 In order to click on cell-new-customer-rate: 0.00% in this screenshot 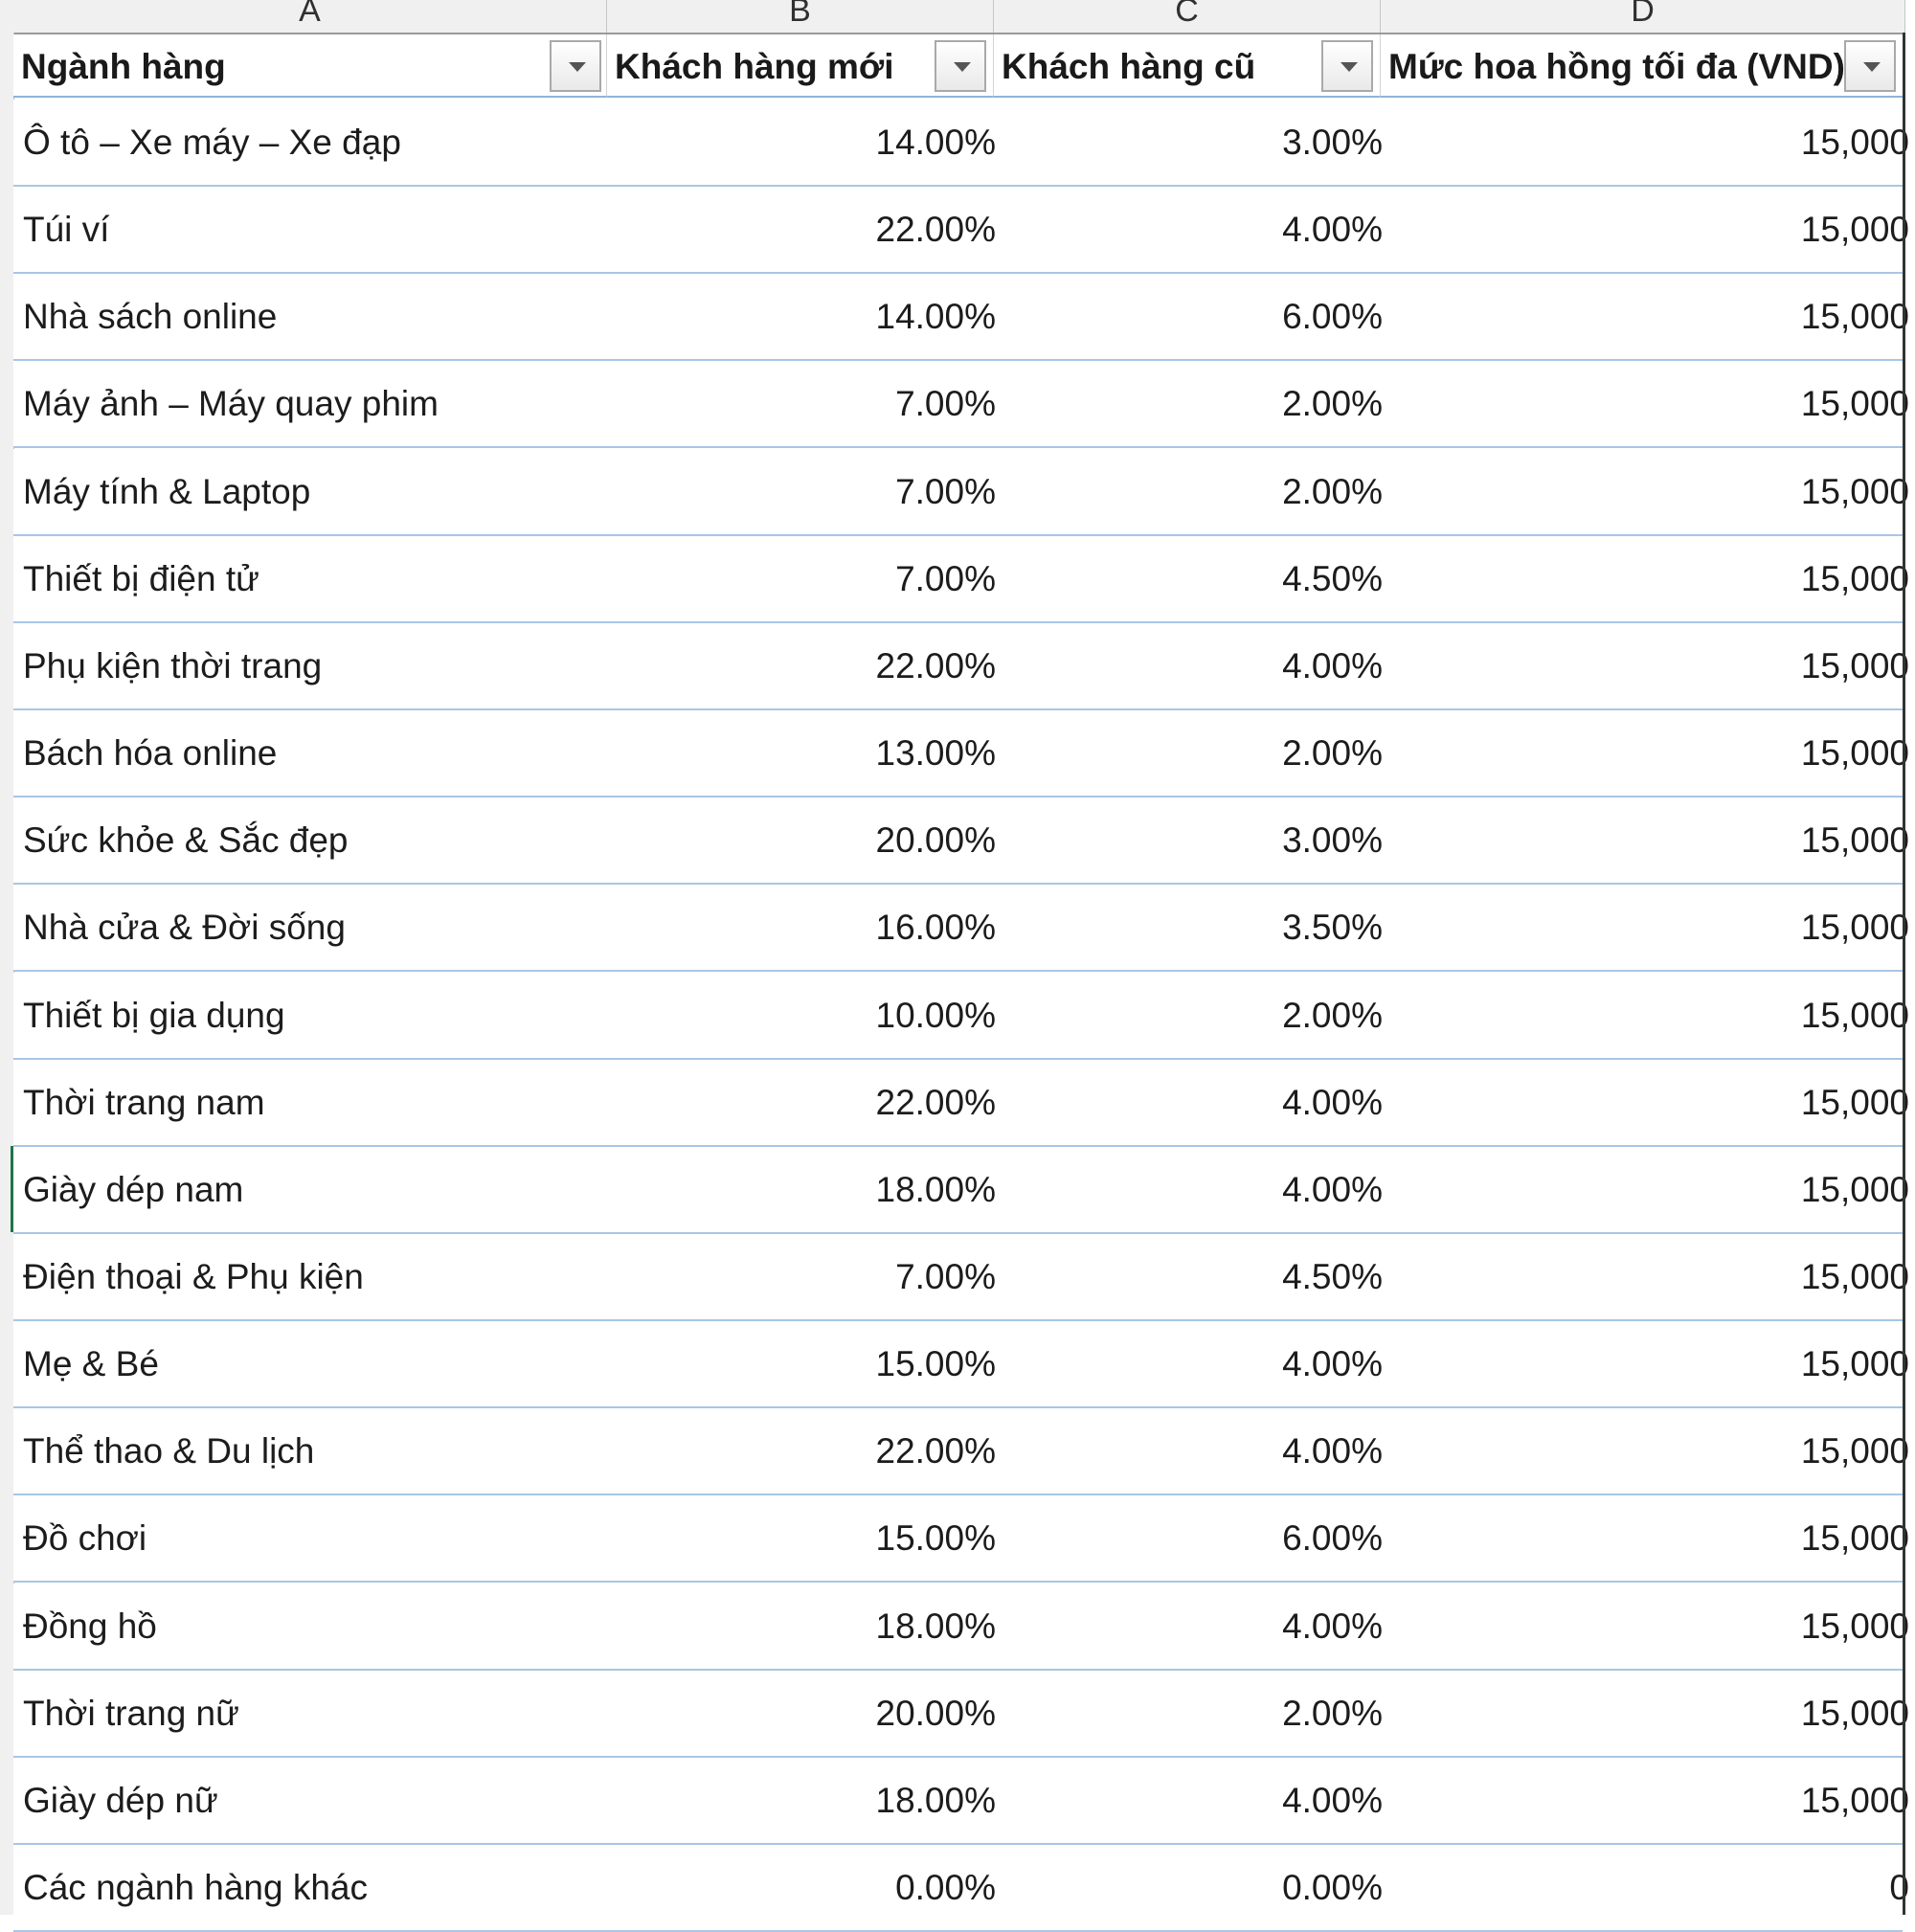, I will do `click(946, 1888)`.